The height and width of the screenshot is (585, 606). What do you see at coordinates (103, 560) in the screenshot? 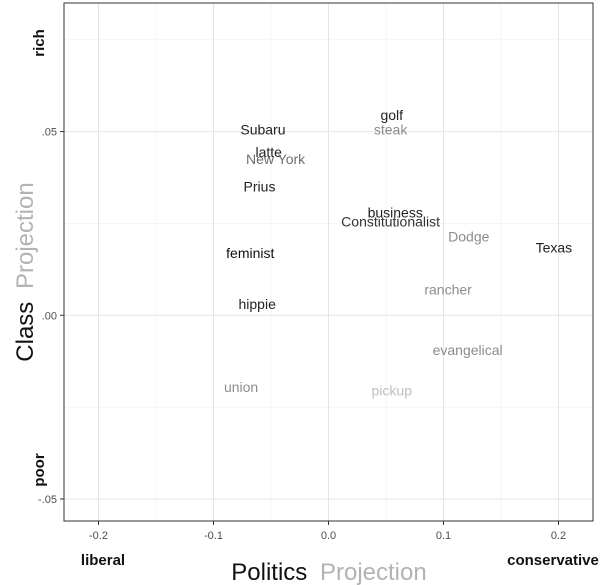
I see `x-end-label-left: liberal` at bounding box center [103, 560].